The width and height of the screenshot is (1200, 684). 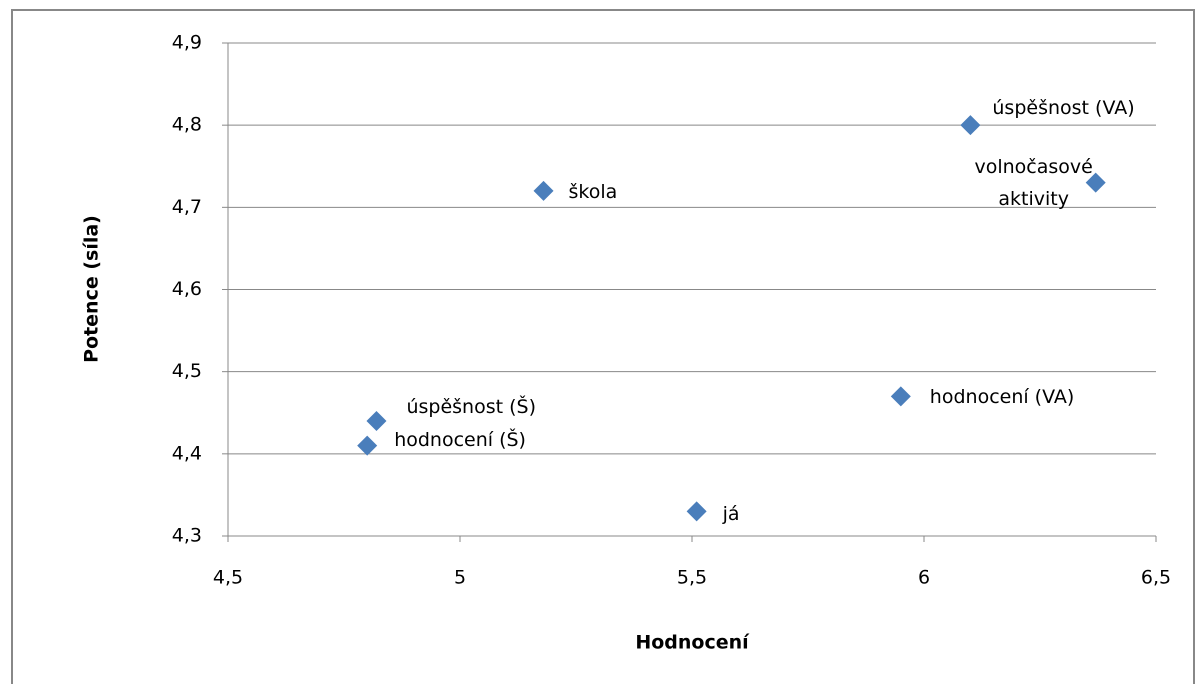 I want to click on point-label: hodnocení (VA), so click(x=1002, y=397).